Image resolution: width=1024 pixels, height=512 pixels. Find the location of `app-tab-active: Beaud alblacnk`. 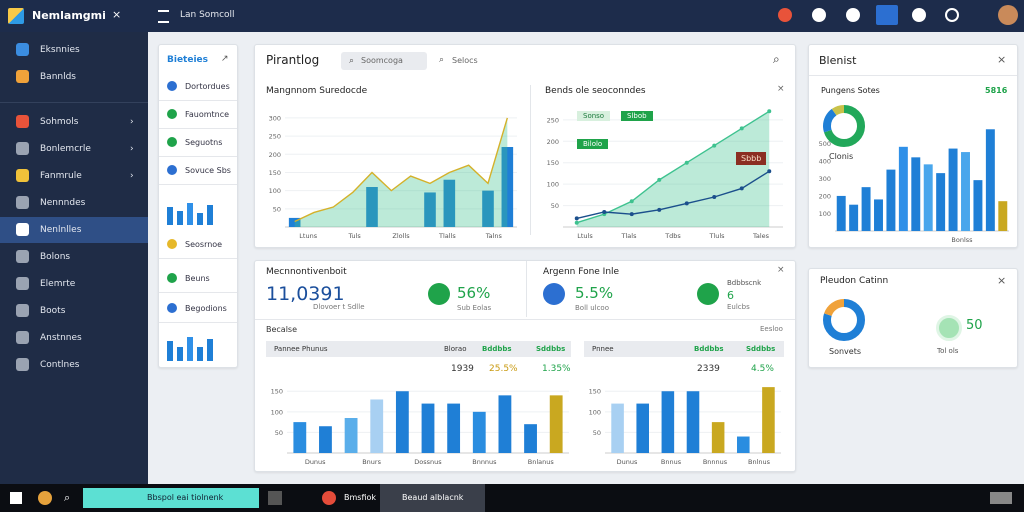

app-tab-active: Beaud alblacnk is located at coordinates (432, 498).